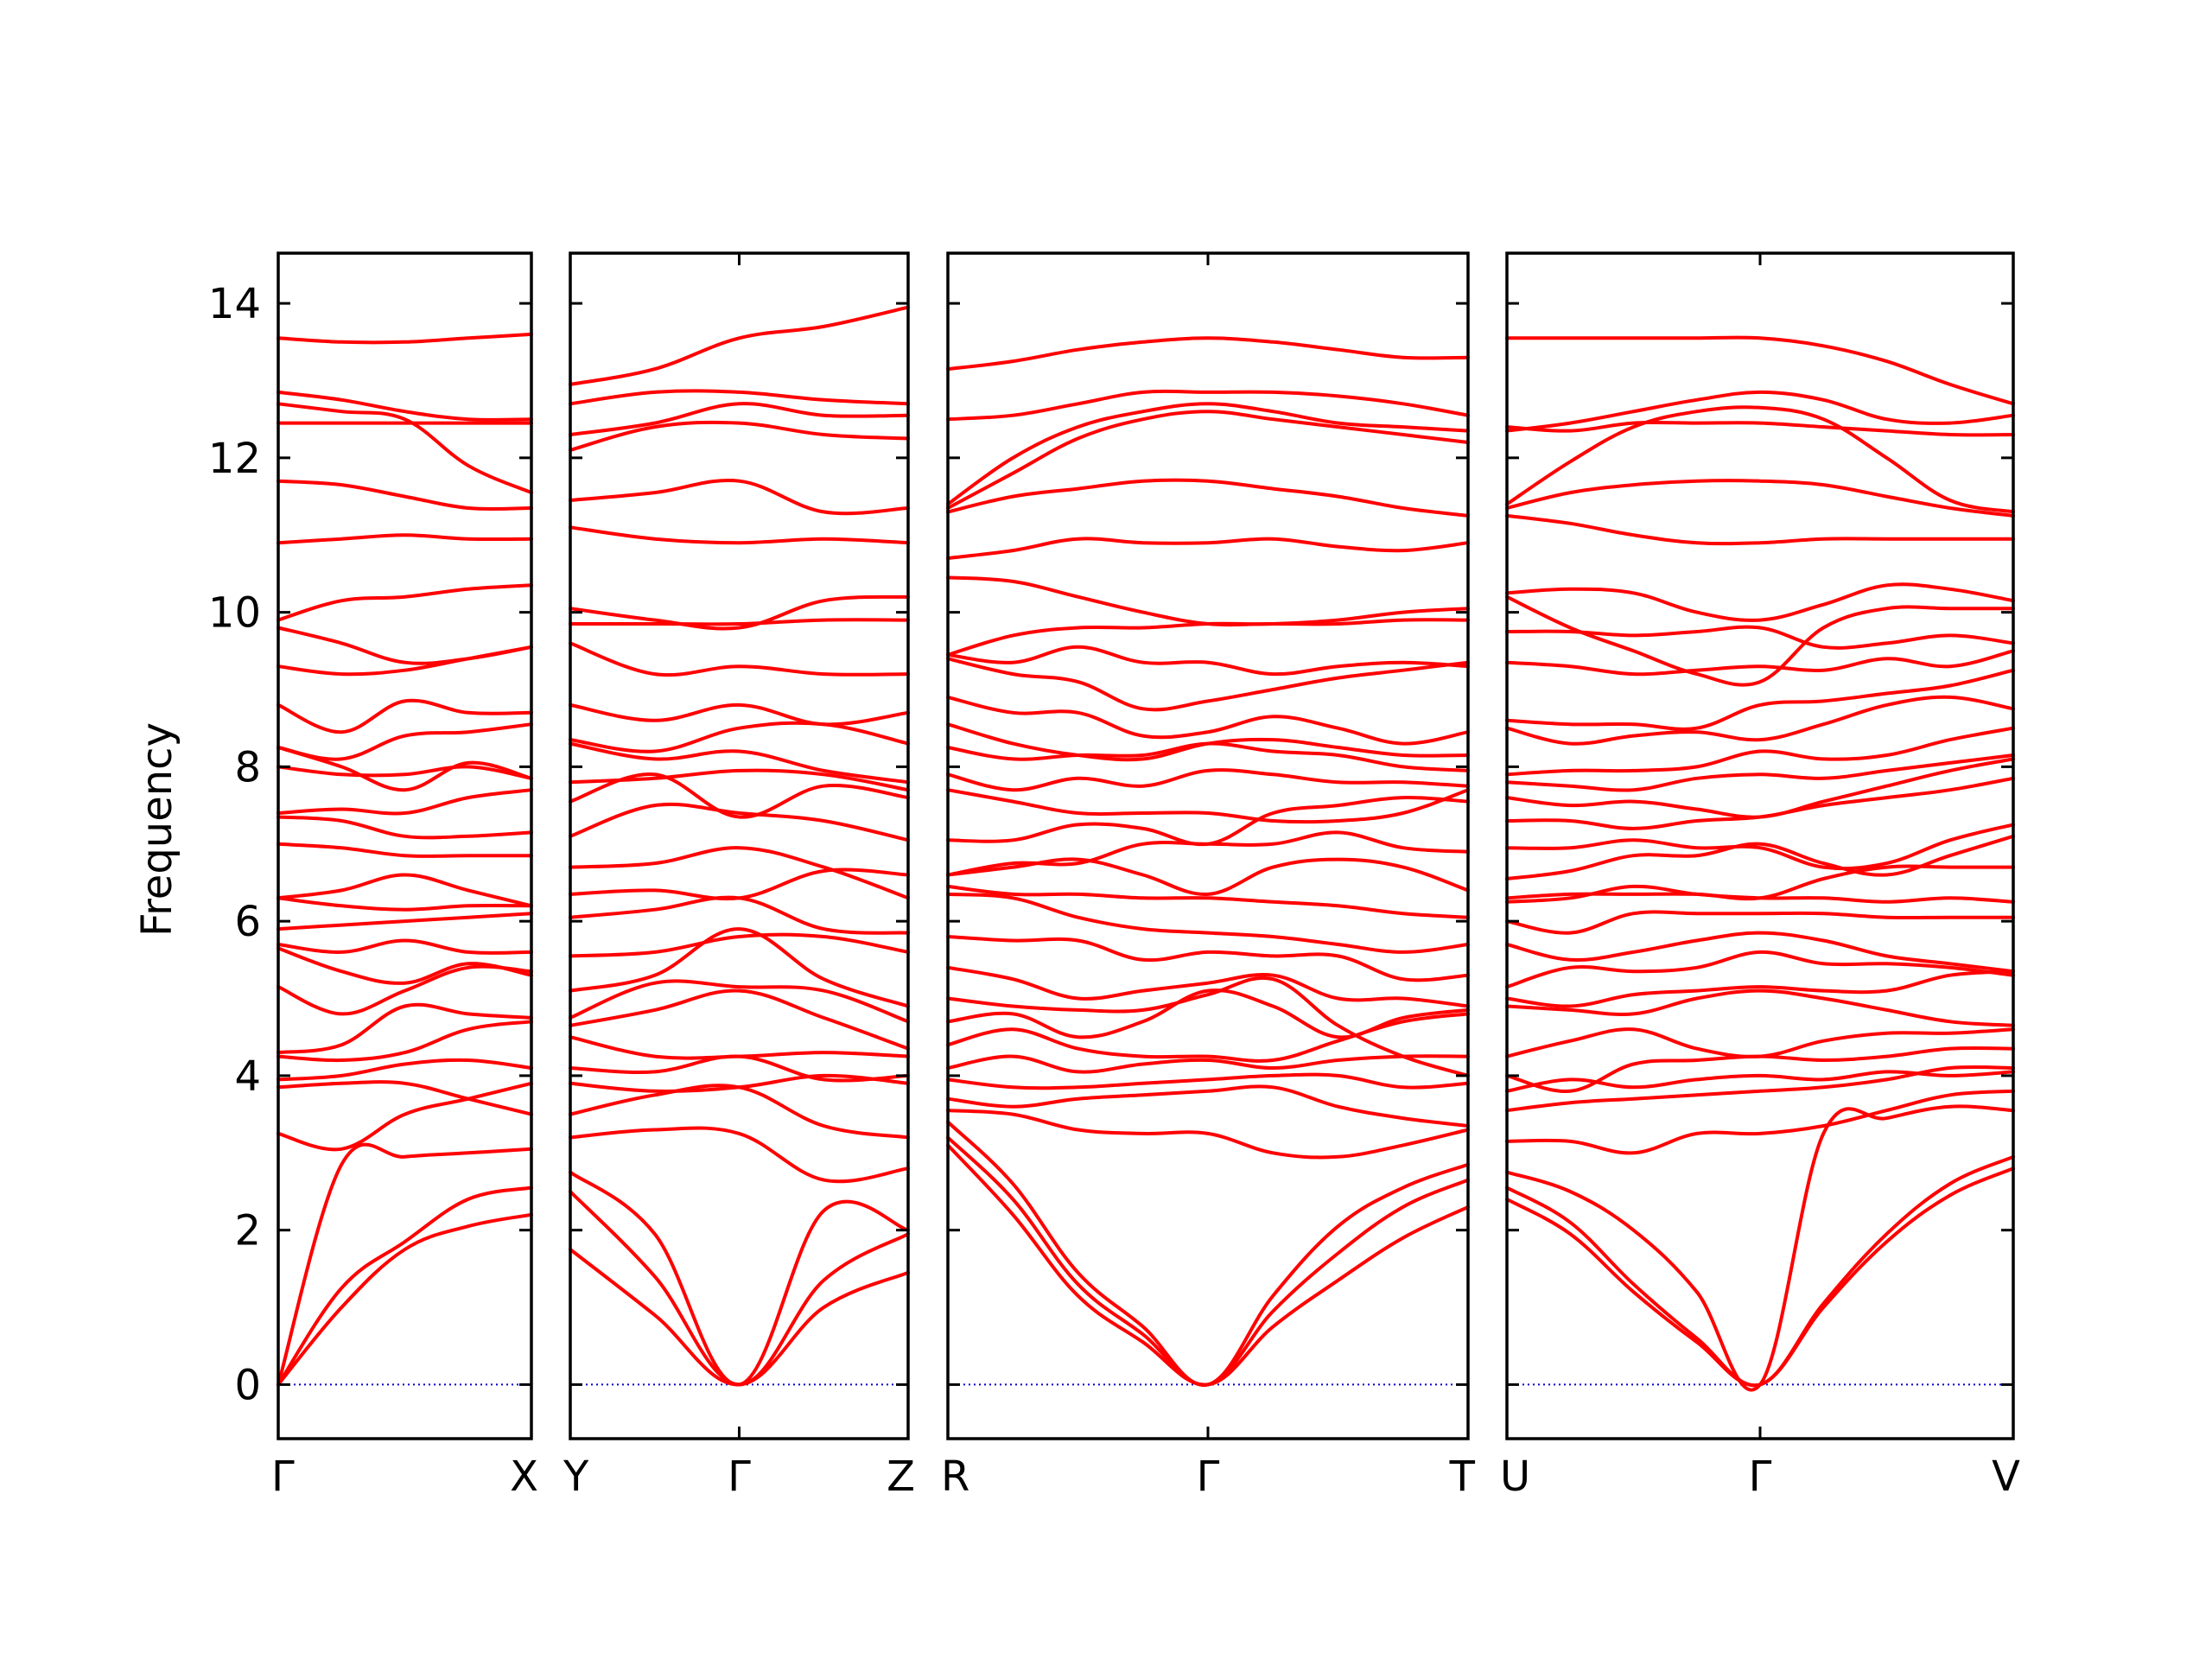 This screenshot has width=2212, height=1659. Describe the element at coordinates (247, 1231) in the screenshot. I see `y-tick-label: 2` at that location.